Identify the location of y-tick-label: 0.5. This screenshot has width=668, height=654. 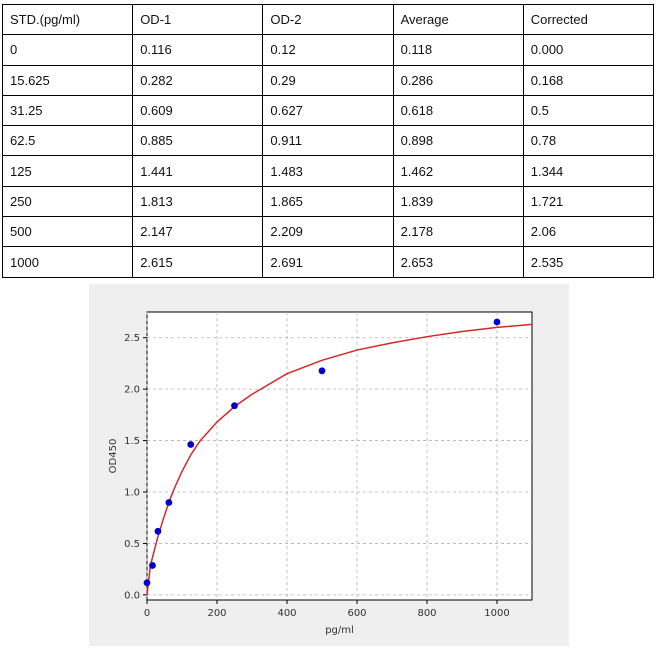
(132, 544).